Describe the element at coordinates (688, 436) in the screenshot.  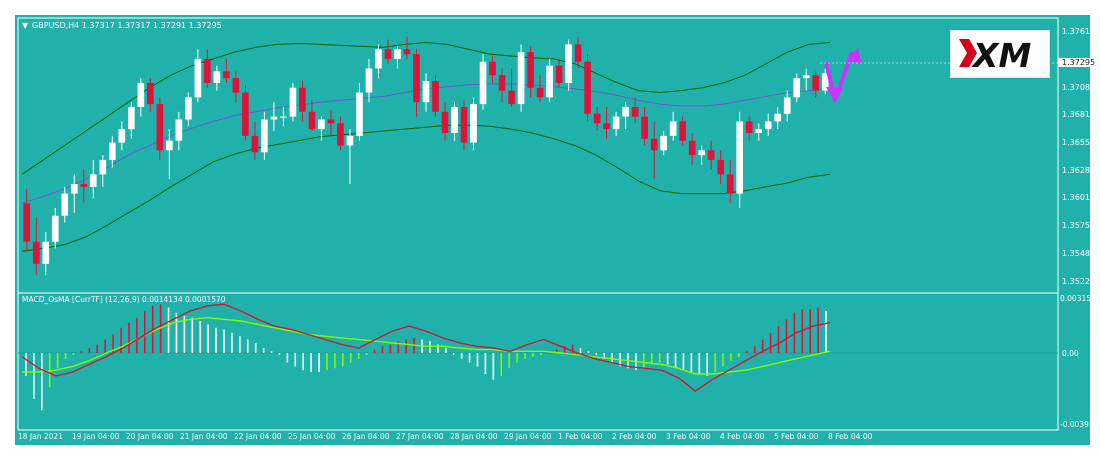
I see `time-label: 3 Feb 04:00` at that location.